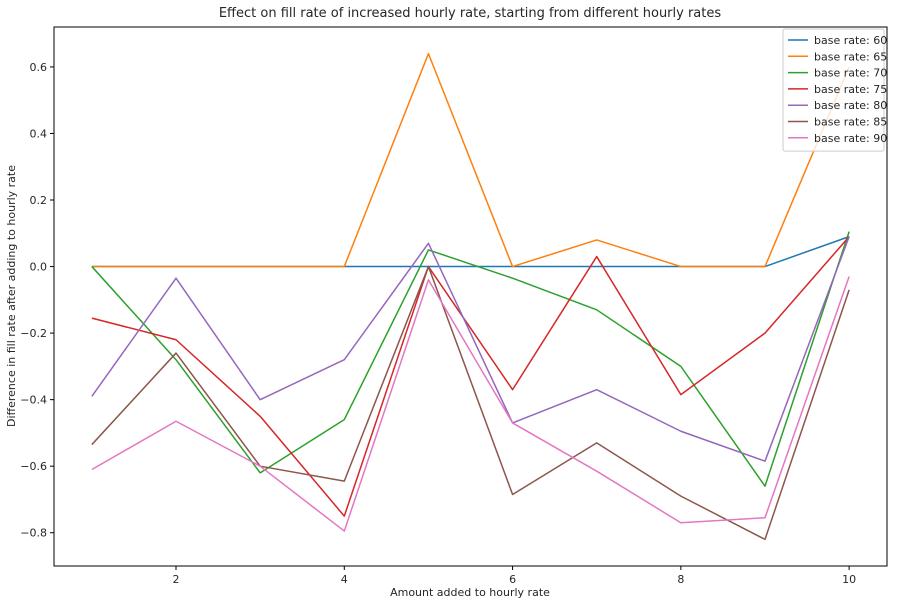 Image resolution: width=900 pixels, height=604 pixels. What do you see at coordinates (850, 89) in the screenshot?
I see `legend-label: base rate: 75` at bounding box center [850, 89].